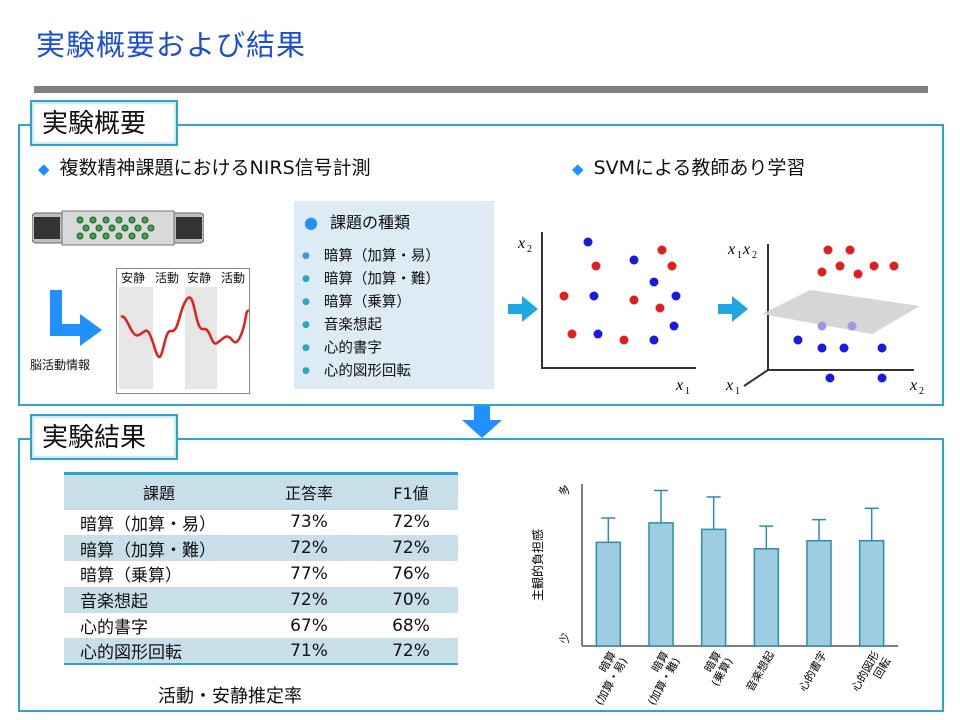  What do you see at coordinates (739, 255) in the screenshot?
I see `axis-label-x1x2-sub: 1` at bounding box center [739, 255].